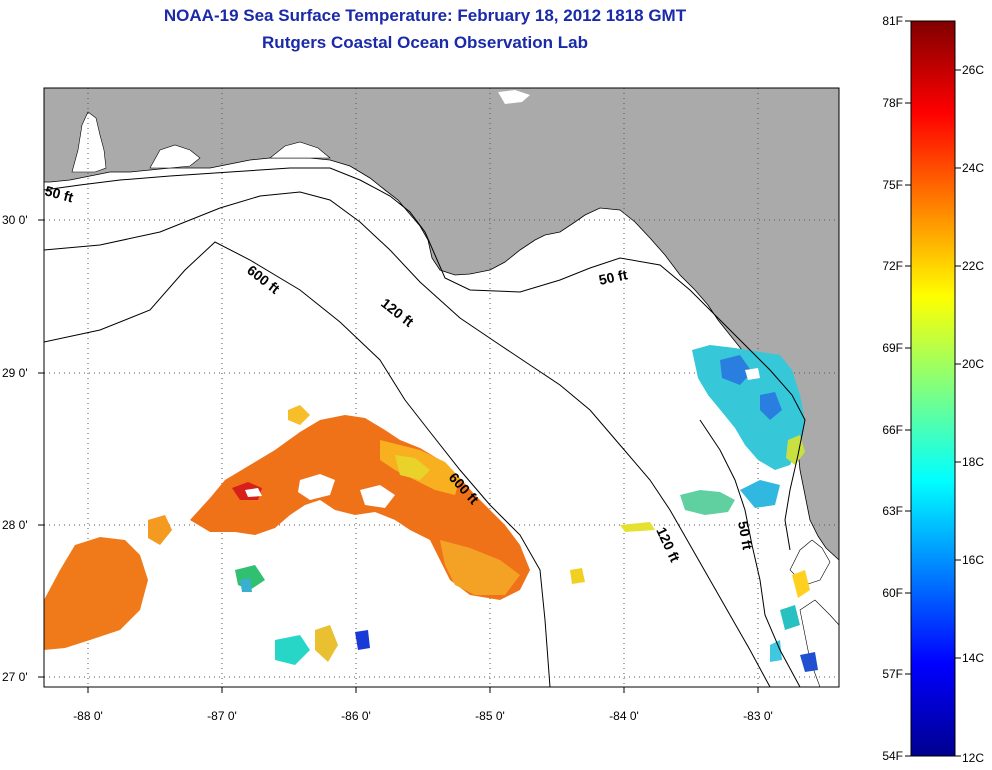 The height and width of the screenshot is (770, 992). What do you see at coordinates (973, 560) in the screenshot?
I see `celsius-label: 16C` at bounding box center [973, 560].